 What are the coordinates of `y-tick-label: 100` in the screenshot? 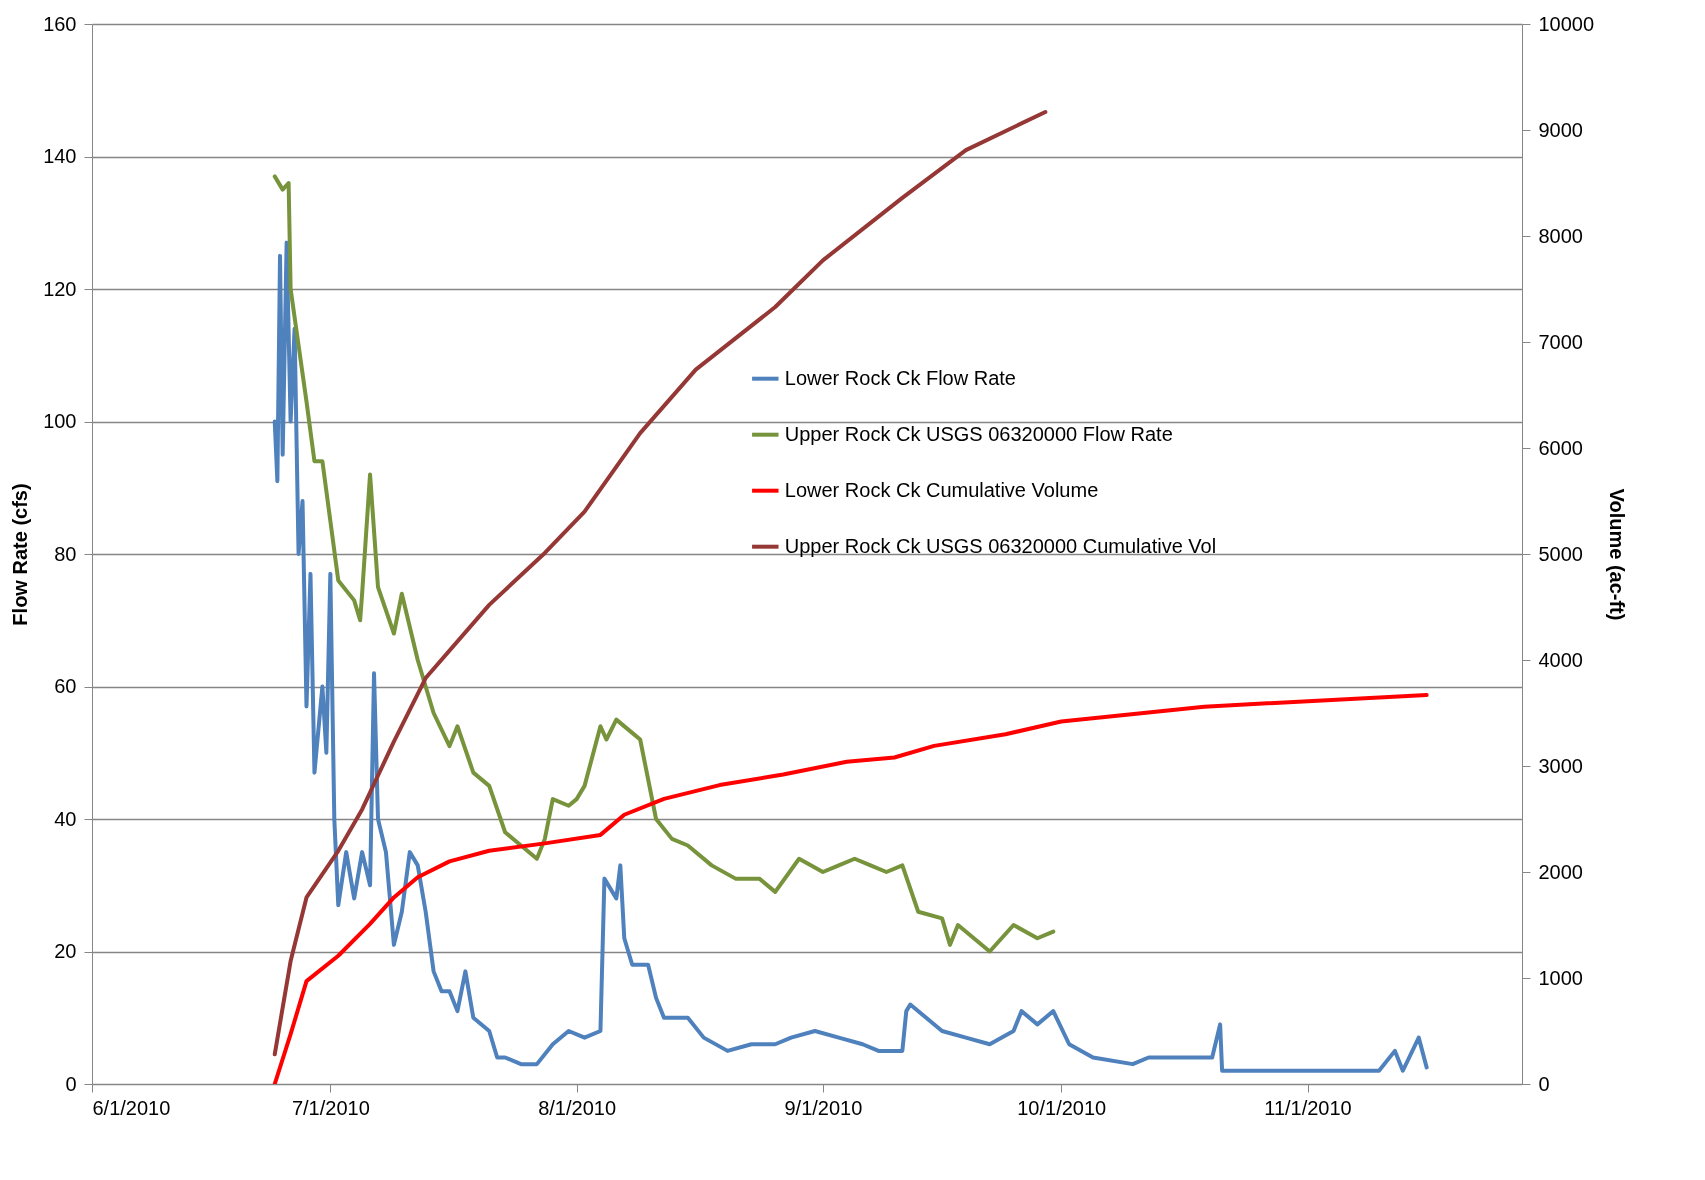 It's located at (60, 421).